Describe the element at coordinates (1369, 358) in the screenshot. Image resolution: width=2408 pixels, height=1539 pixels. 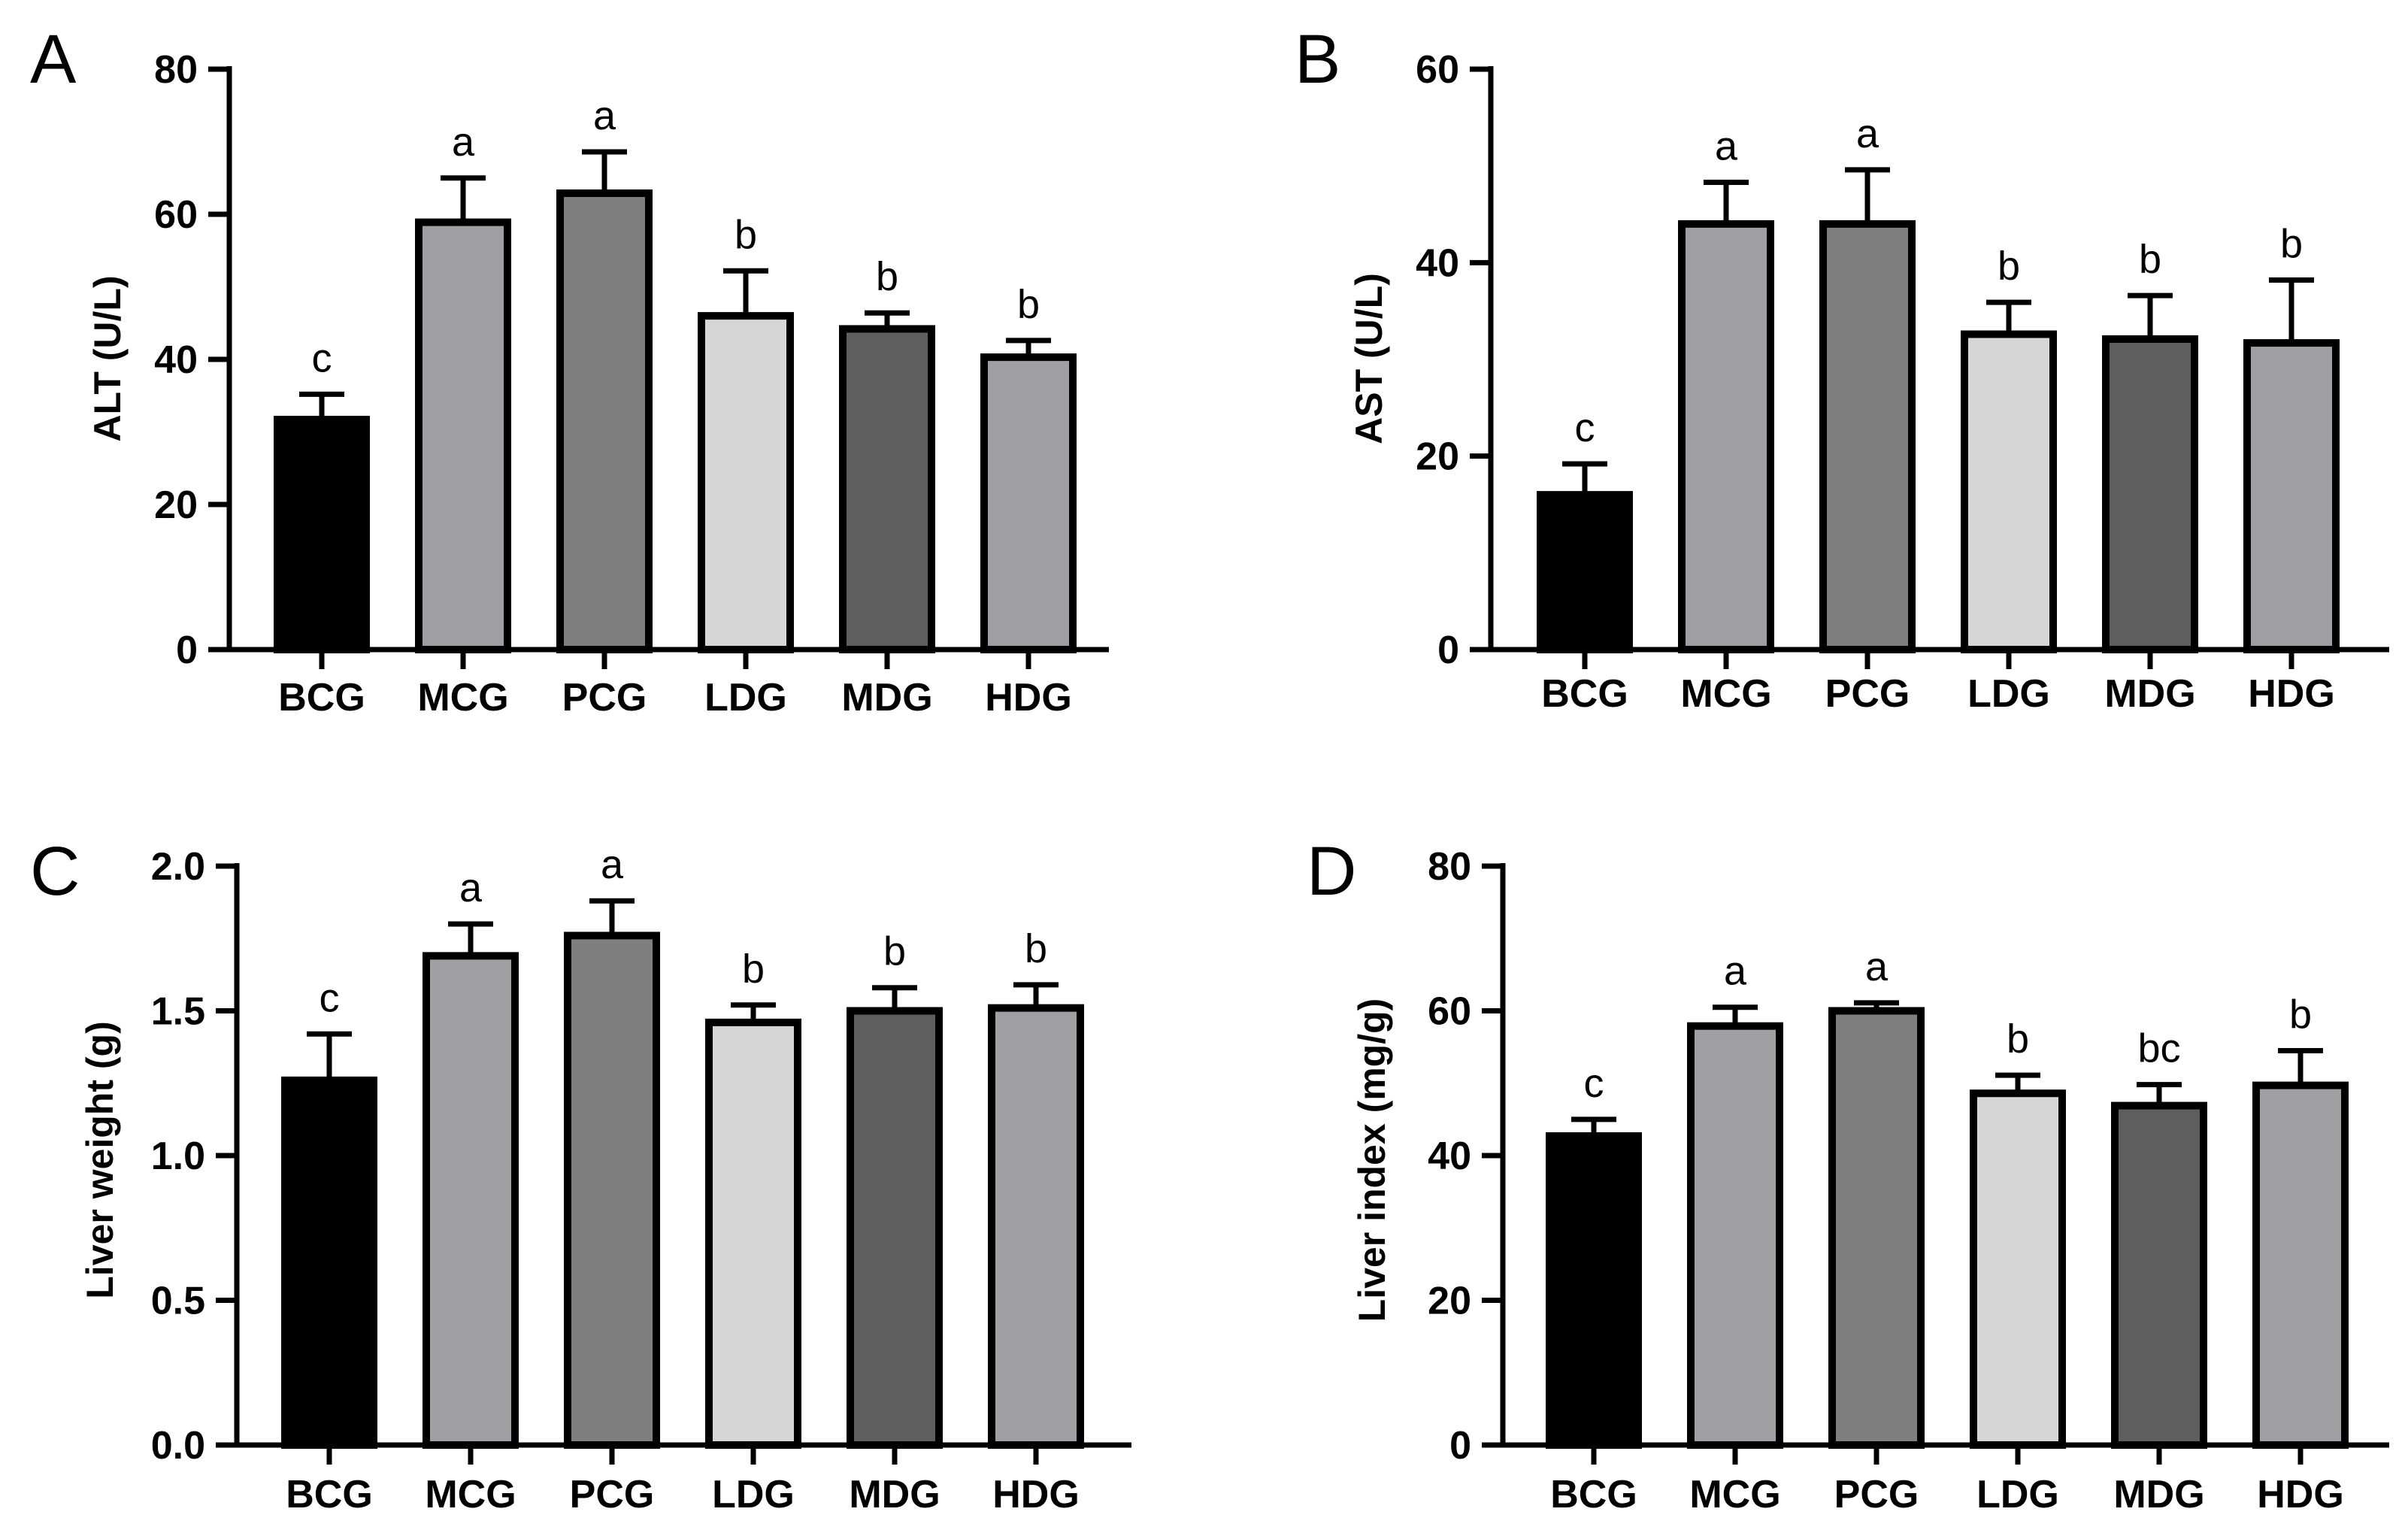
I see `y-axis-label: AST (U/L)` at that location.